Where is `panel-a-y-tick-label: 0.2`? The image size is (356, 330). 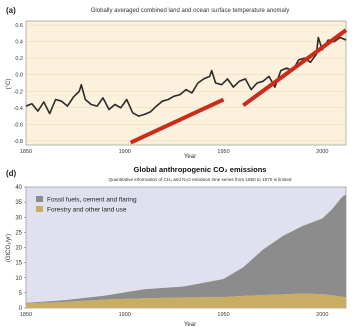 panel-a-y-tick-label: 0.2 is located at coordinates (19, 59).